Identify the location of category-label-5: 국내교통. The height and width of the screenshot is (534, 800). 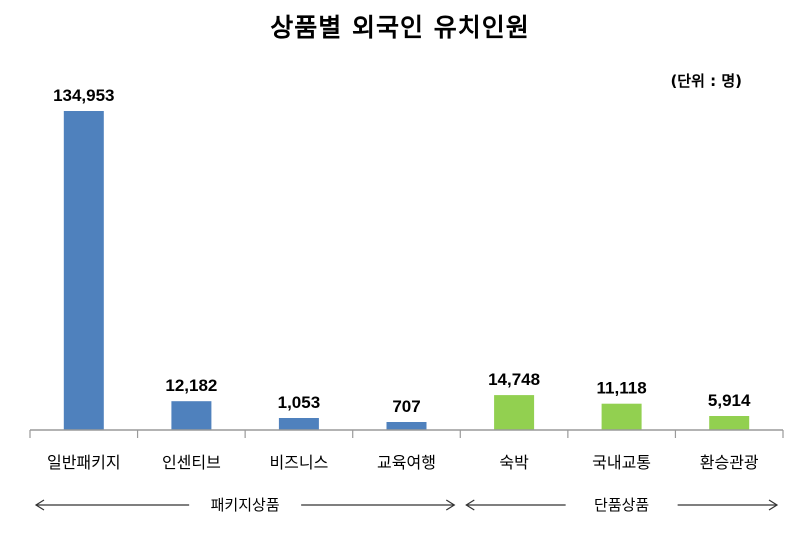
(621, 462).